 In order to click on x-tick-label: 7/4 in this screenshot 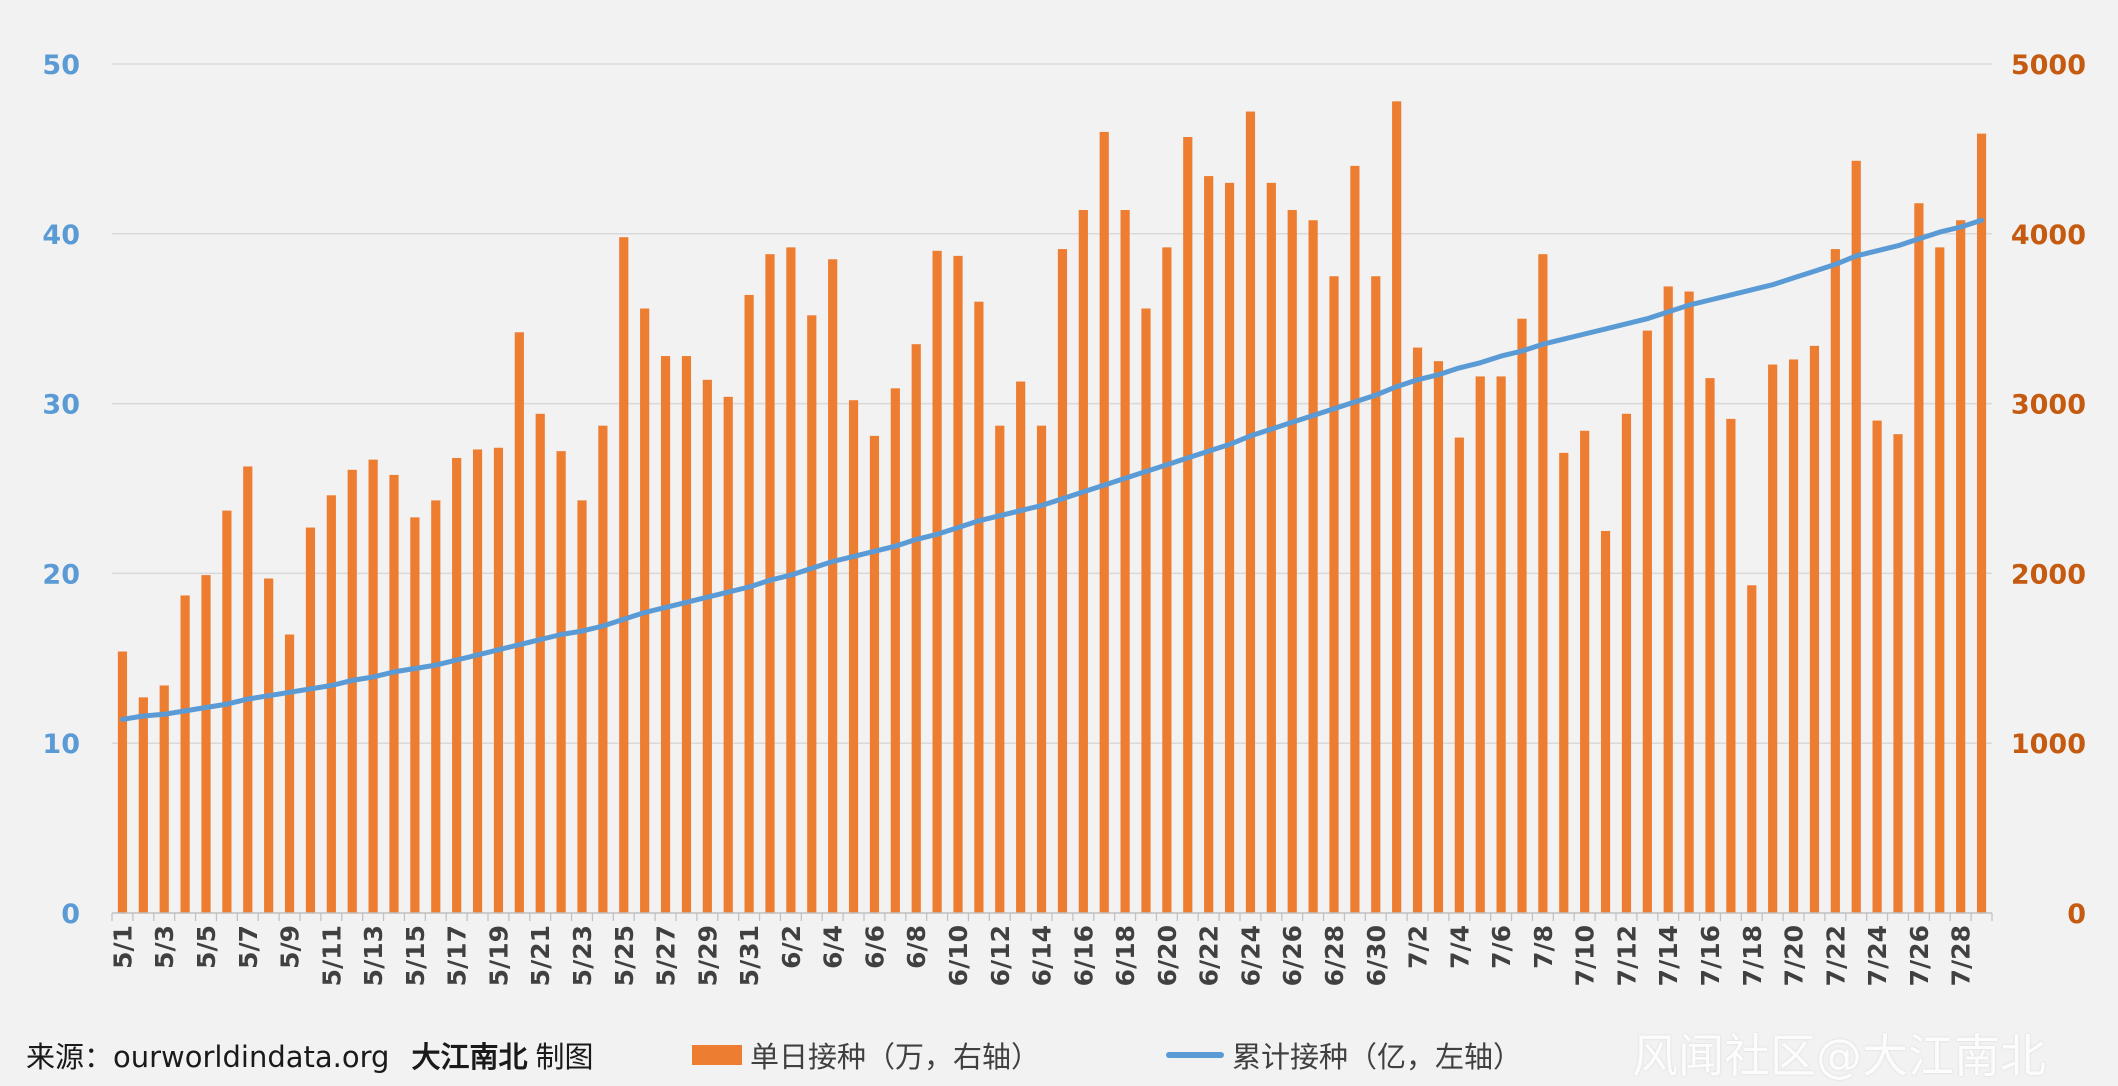, I will do `click(1459, 947)`.